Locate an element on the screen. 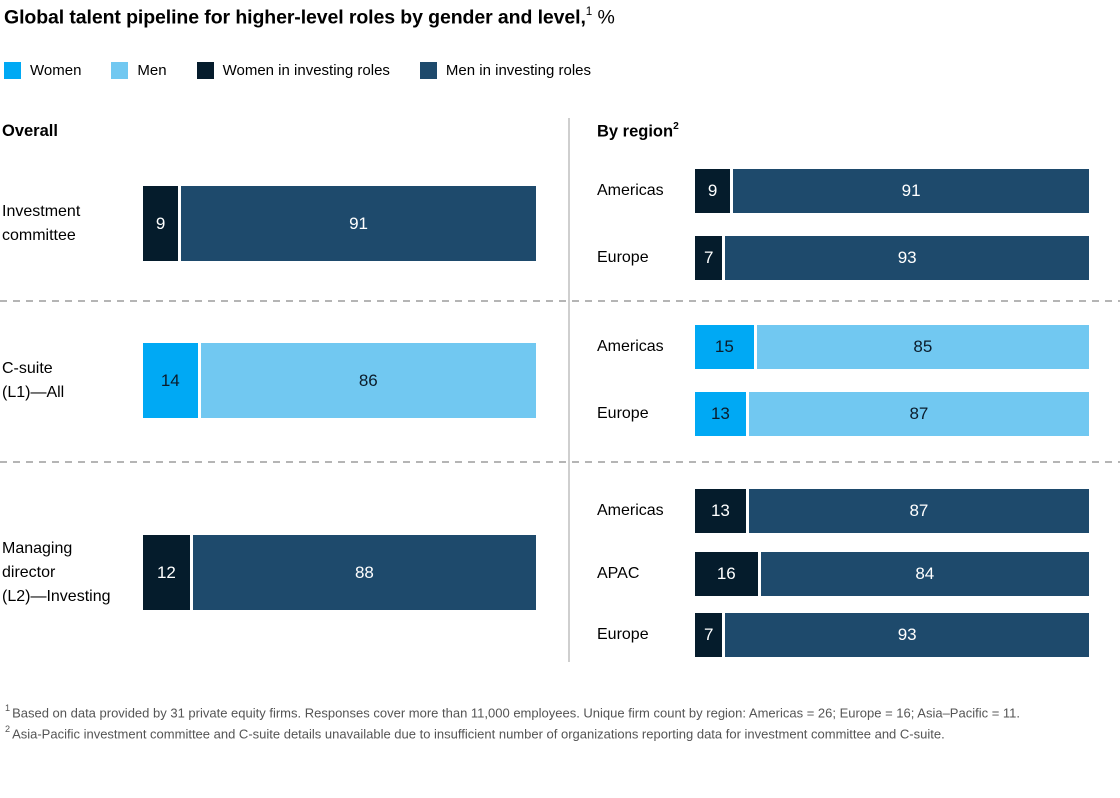 The image size is (1120, 798). bar-value: 16 is located at coordinates (726, 573).